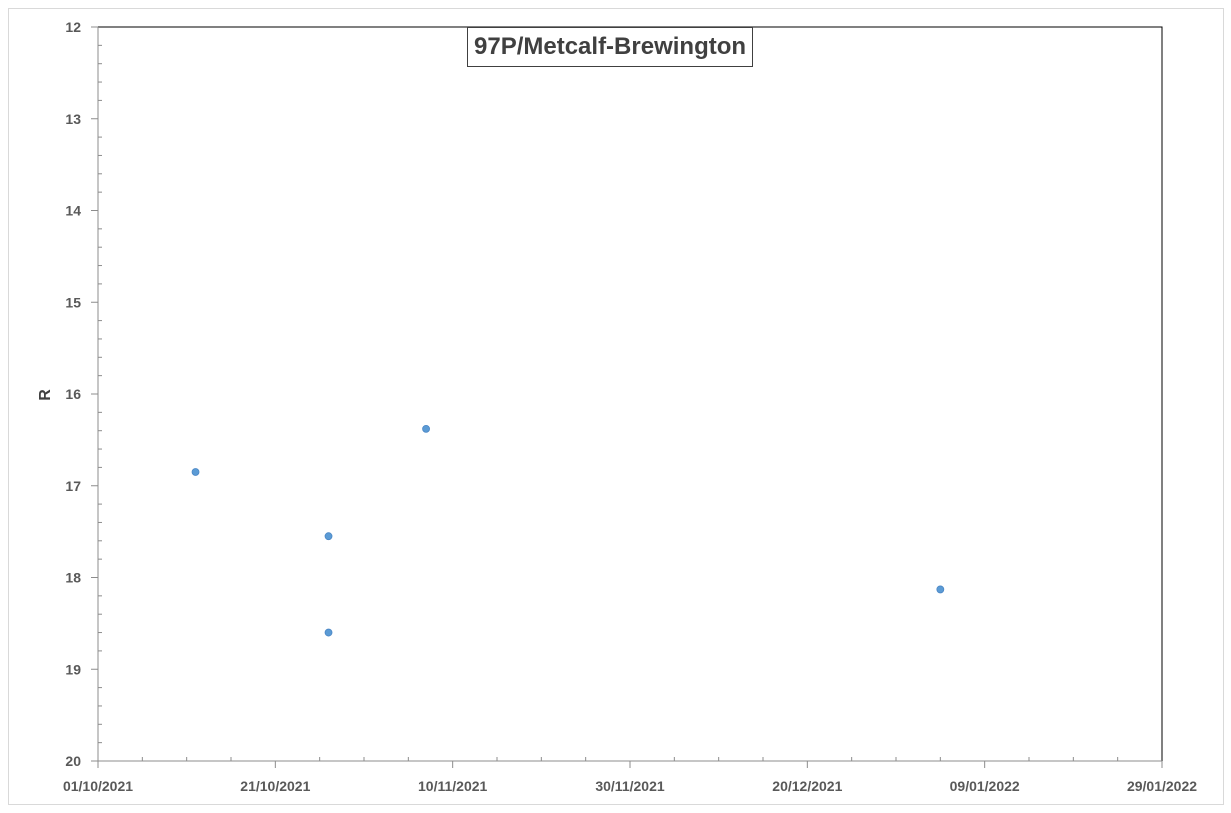  I want to click on y-tick-label: 20, so click(73, 761).